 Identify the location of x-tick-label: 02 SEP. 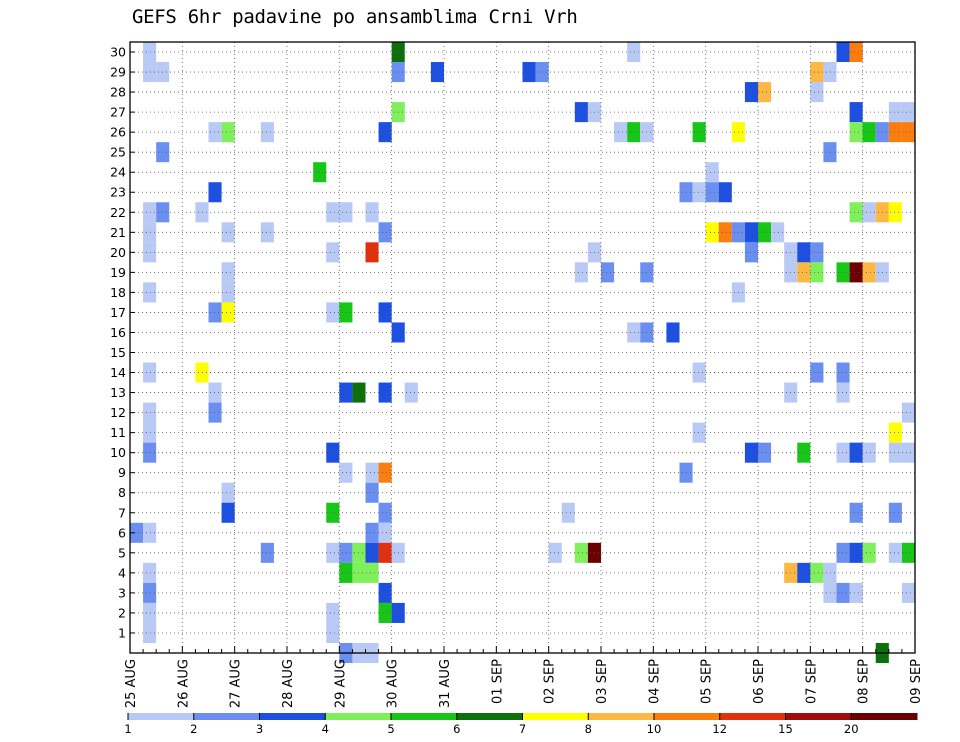
(550, 681).